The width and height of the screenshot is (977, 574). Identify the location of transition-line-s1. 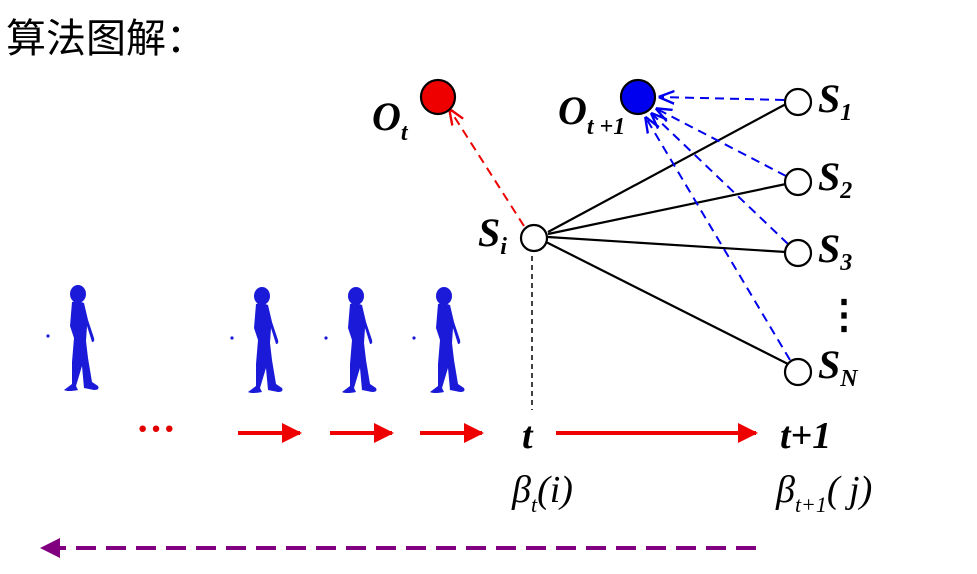
(667, 168).